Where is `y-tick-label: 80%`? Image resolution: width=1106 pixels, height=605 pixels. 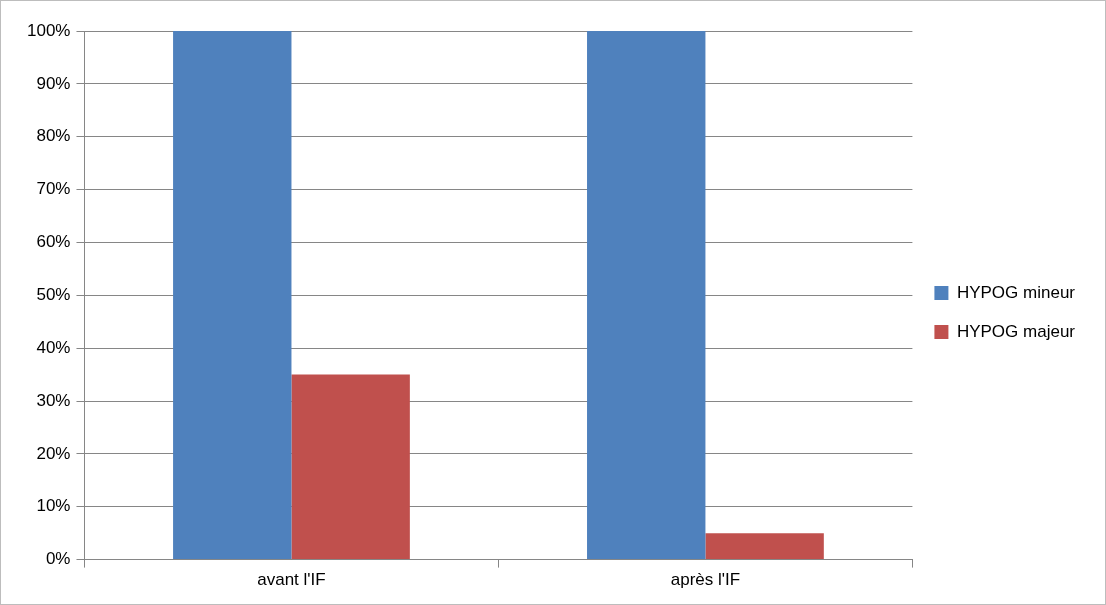
y-tick-label: 80% is located at coordinates (53, 136).